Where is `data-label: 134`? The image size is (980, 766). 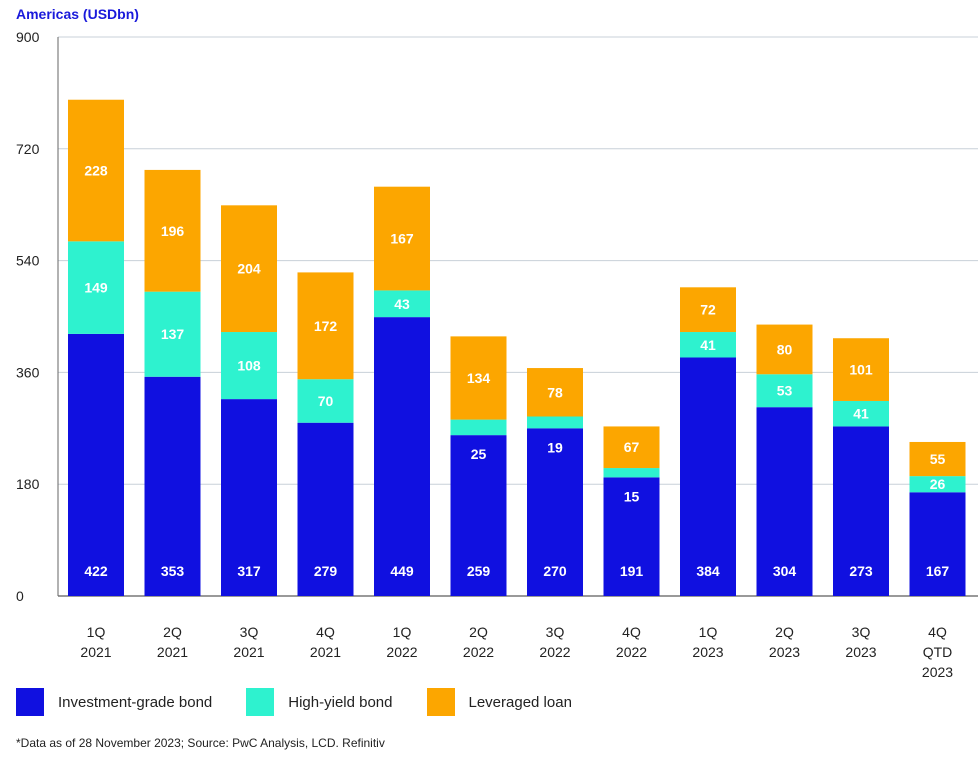
data-label: 134 is located at coordinates (479, 378).